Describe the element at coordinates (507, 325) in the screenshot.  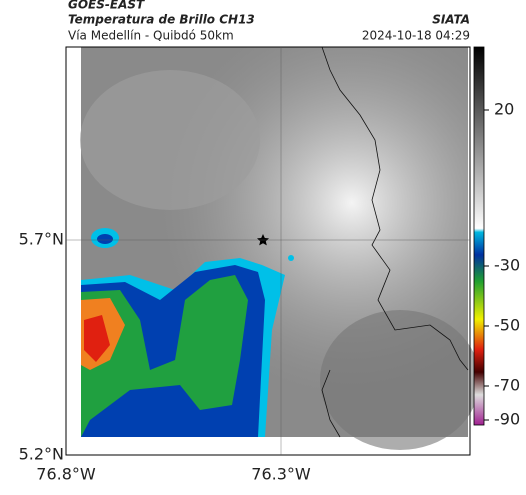
I see `colorbar-tick-label: -50` at that location.